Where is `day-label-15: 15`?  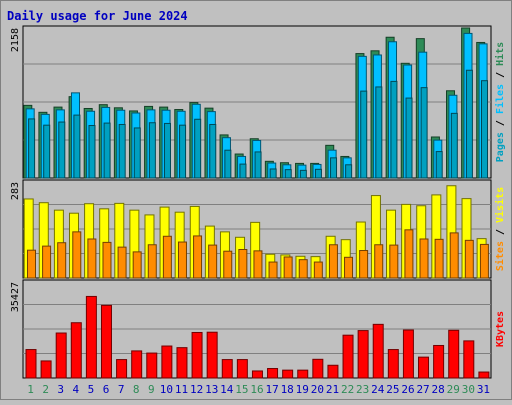
day-label-15: 15 is located at coordinates (241, 389).